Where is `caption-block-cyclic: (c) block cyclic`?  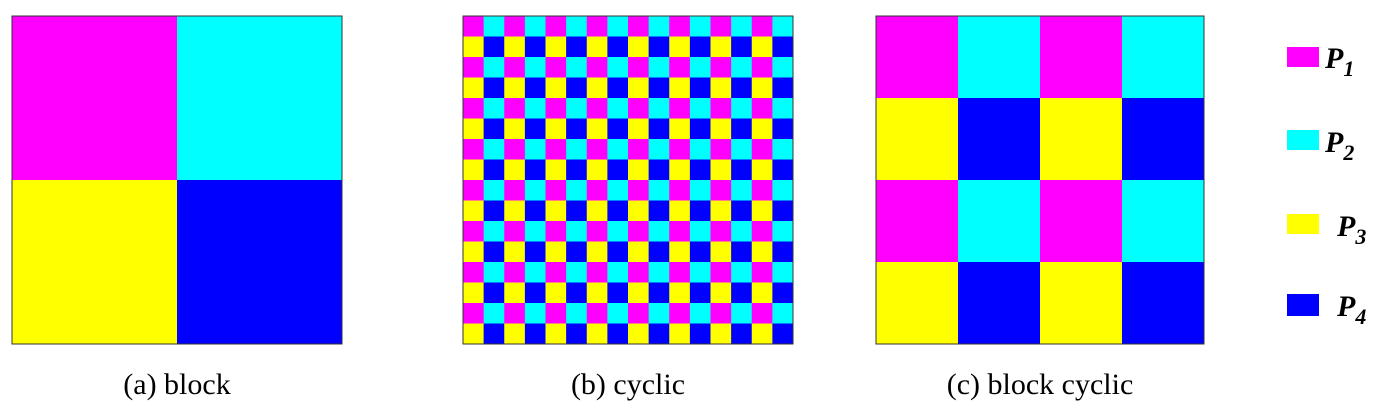
caption-block-cyclic: (c) block cyclic is located at coordinates (1040, 384).